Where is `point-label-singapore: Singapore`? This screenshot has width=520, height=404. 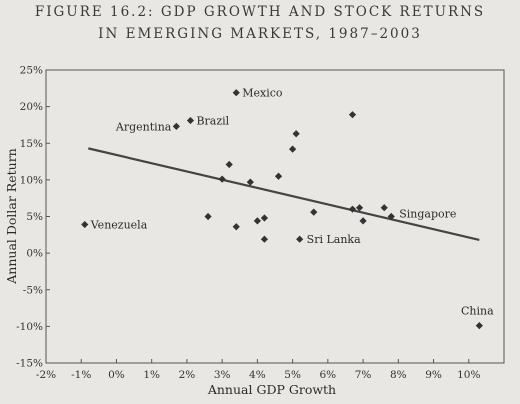
point-label-singapore: Singapore is located at coordinates (427, 214).